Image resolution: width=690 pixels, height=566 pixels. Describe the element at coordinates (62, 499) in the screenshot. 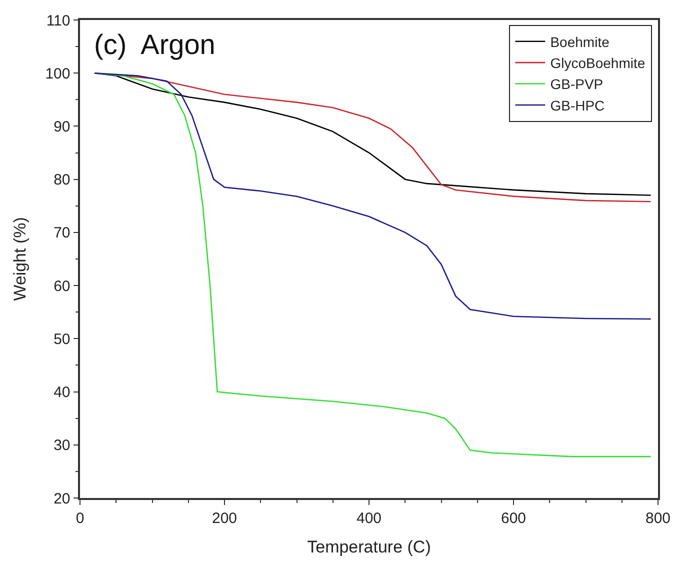

I see `y-tick-label: 20` at that location.